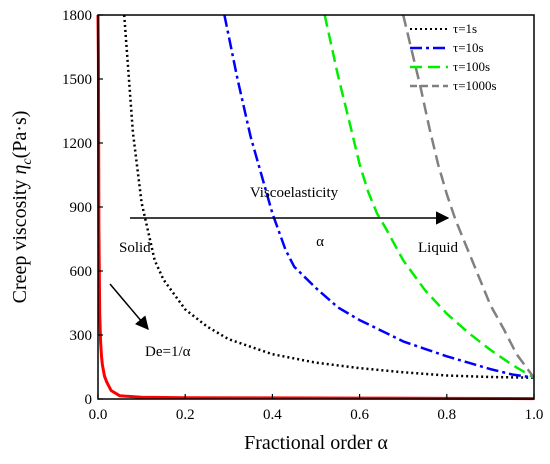 The height and width of the screenshot is (464, 550). Describe the element at coordinates (27, 161) in the screenshot. I see `y-axis-label-subscript: c` at that location.